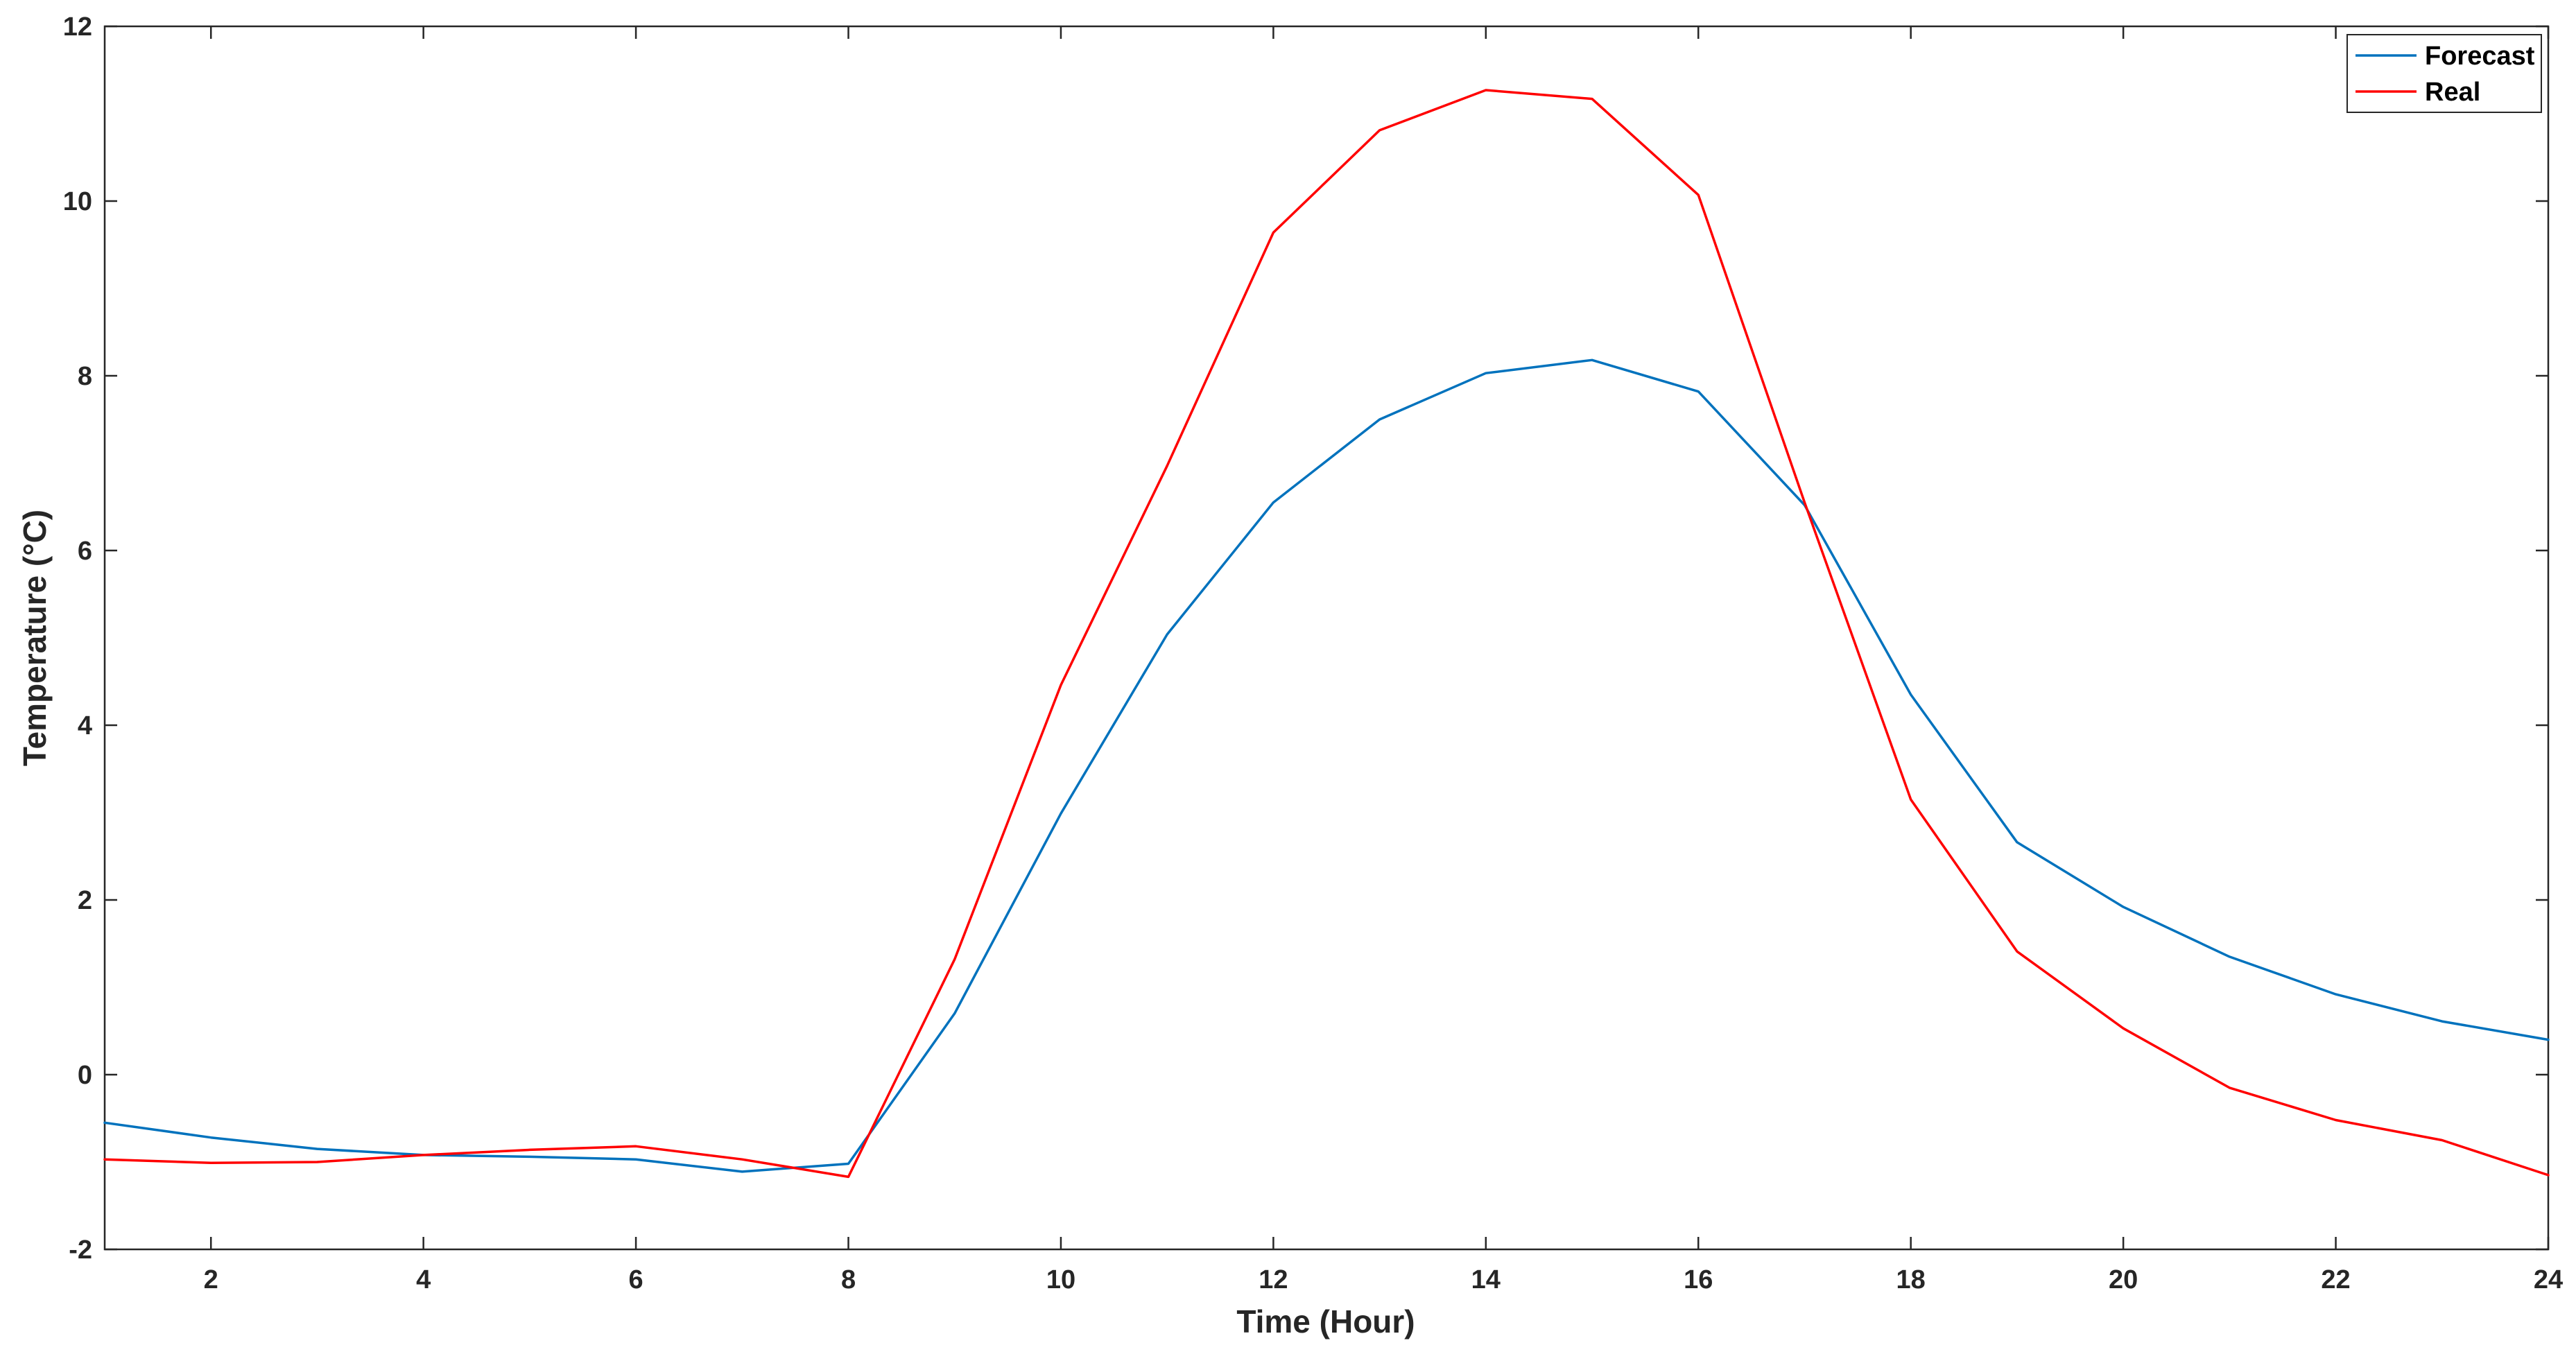 This screenshot has width=2576, height=1361. I want to click on y-tick-label: 2, so click(85, 900).